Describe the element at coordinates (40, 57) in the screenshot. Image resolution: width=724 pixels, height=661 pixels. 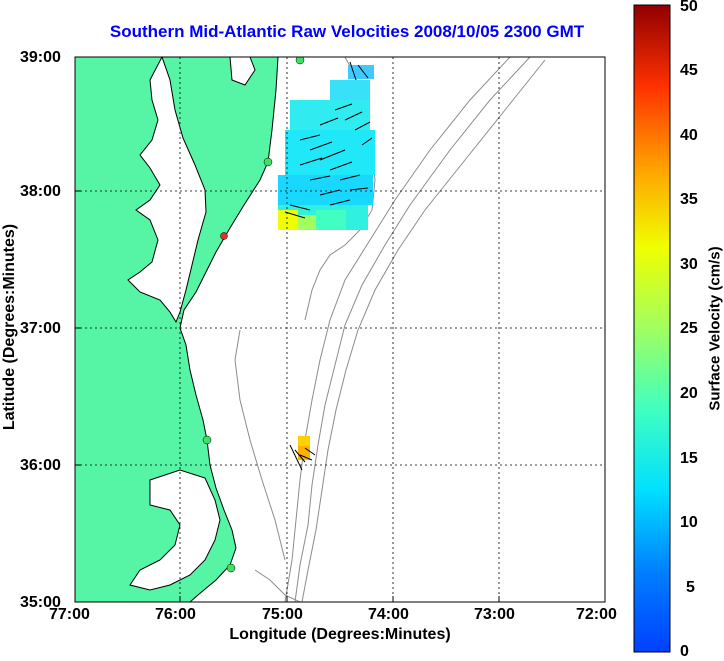
I see `y-tick: 39:00` at that location.